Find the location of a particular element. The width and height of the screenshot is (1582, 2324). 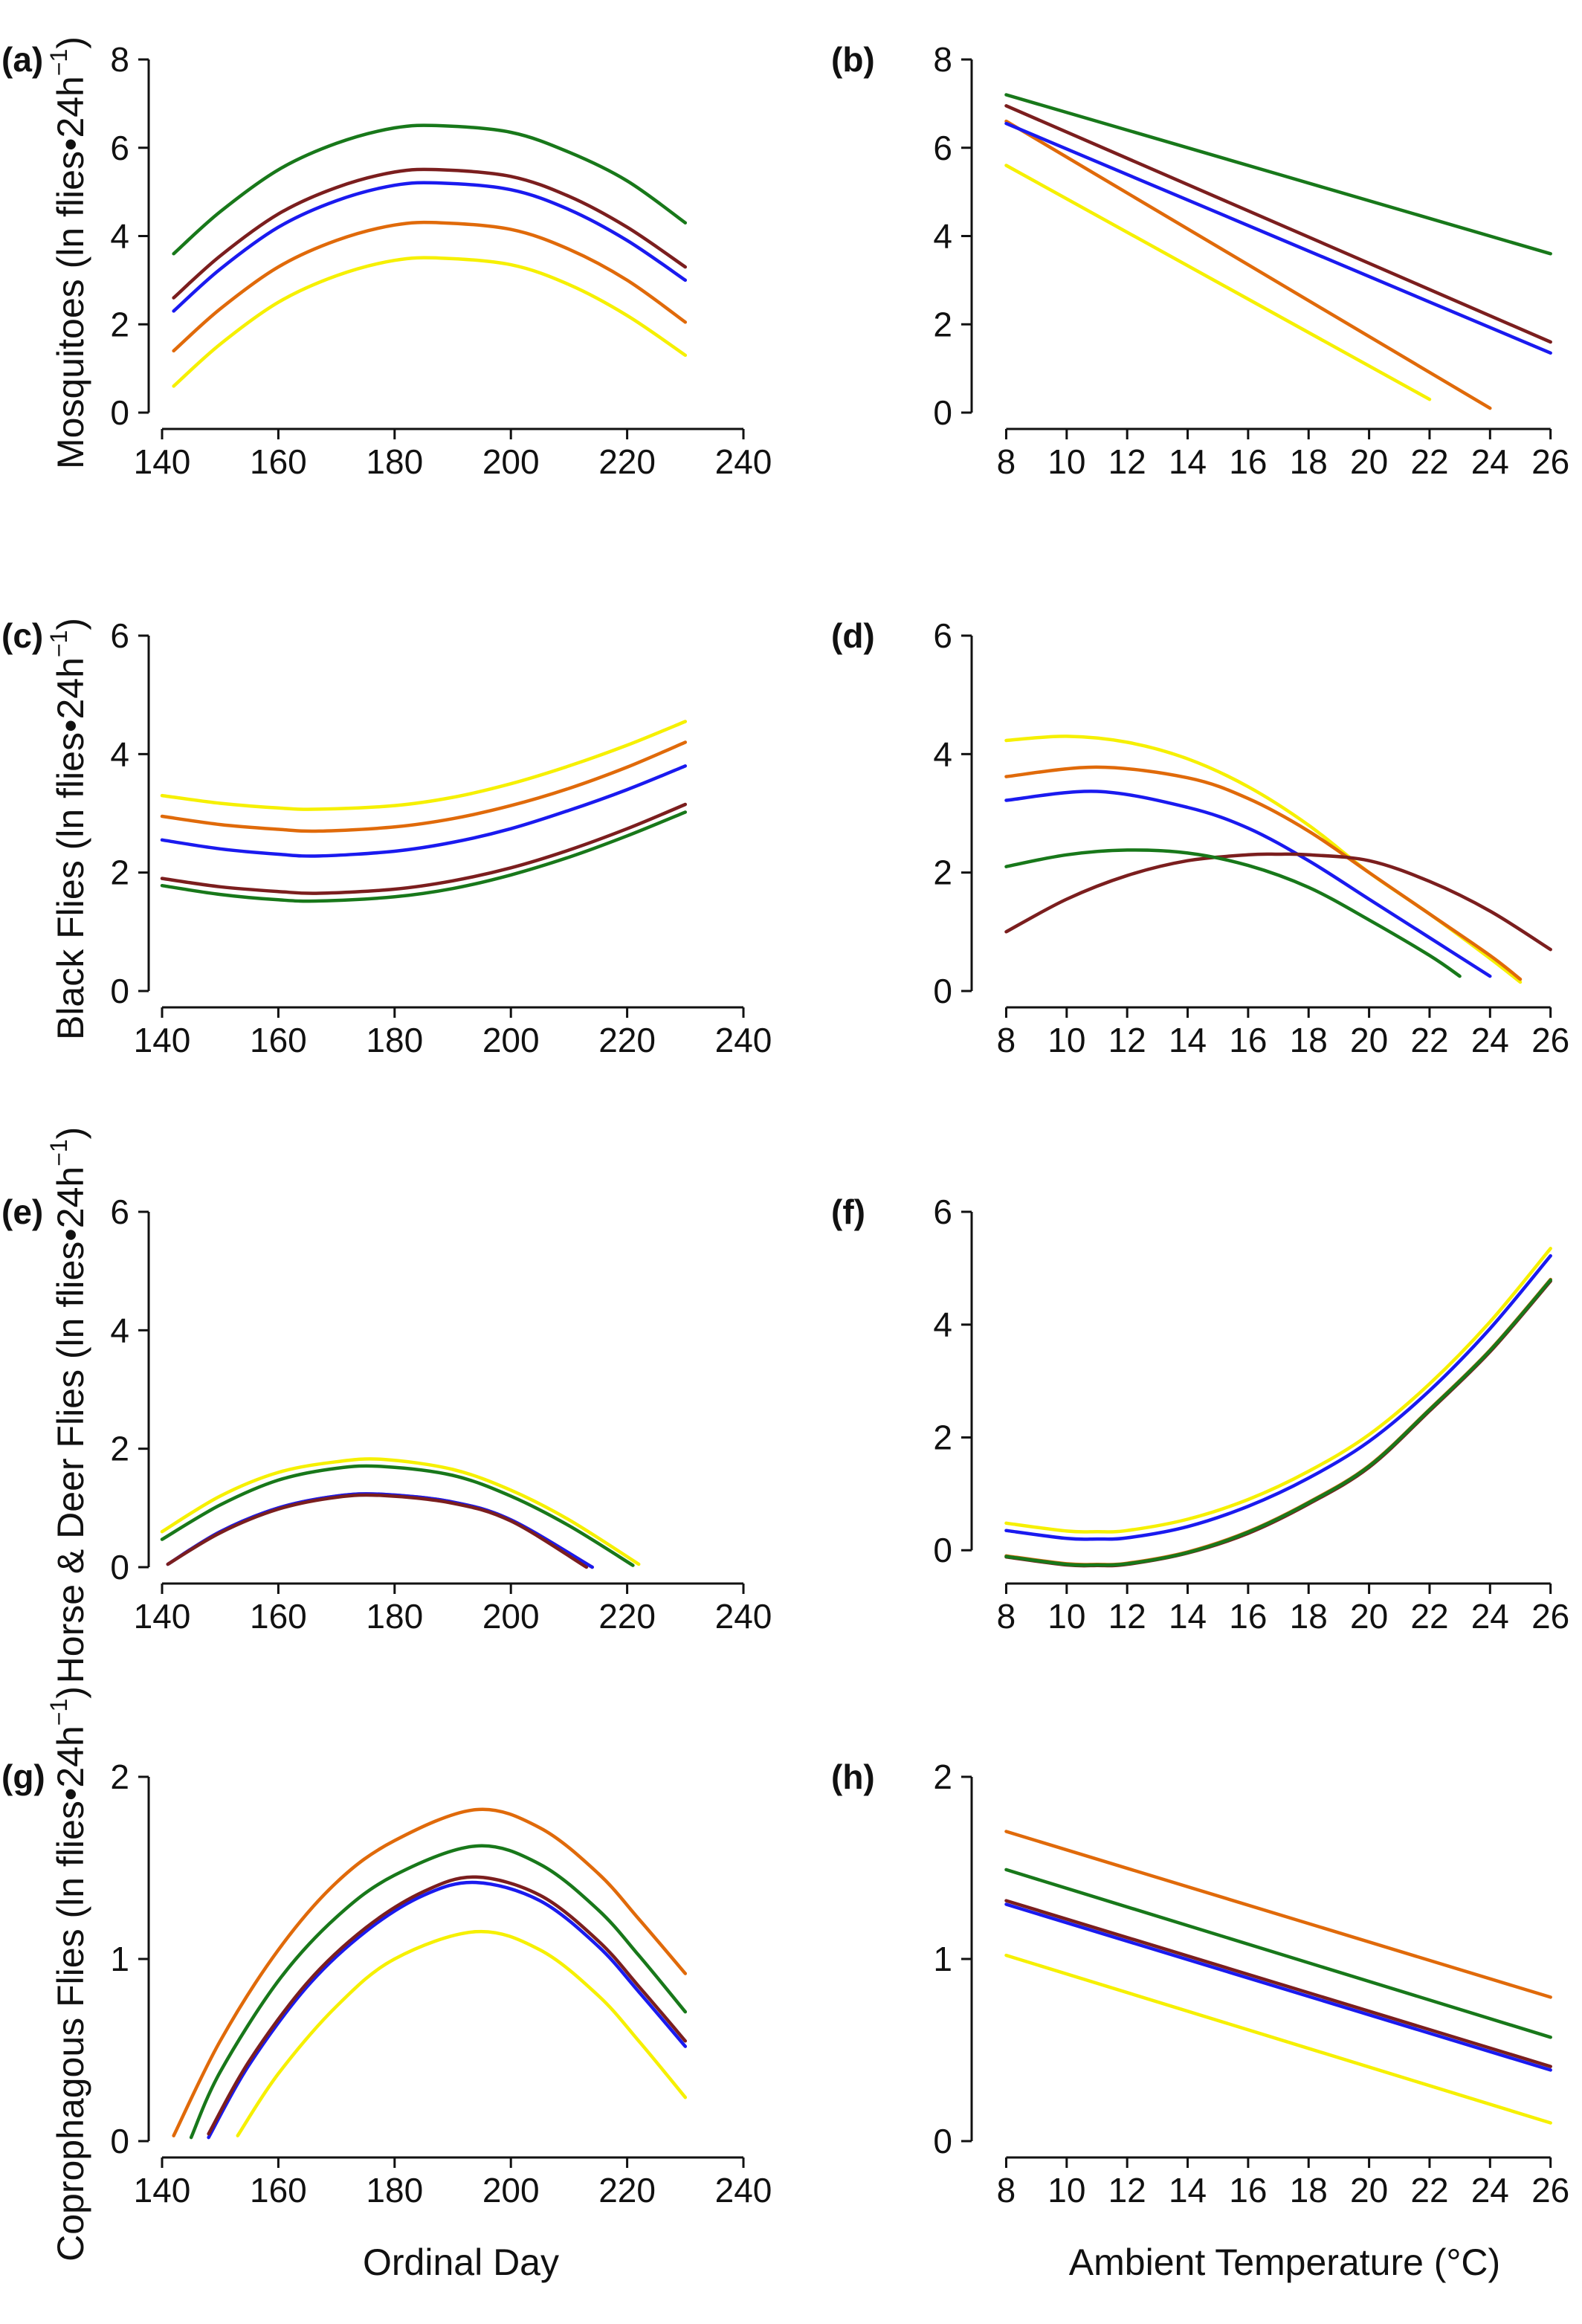

panel-label: (f) is located at coordinates (848, 1211).